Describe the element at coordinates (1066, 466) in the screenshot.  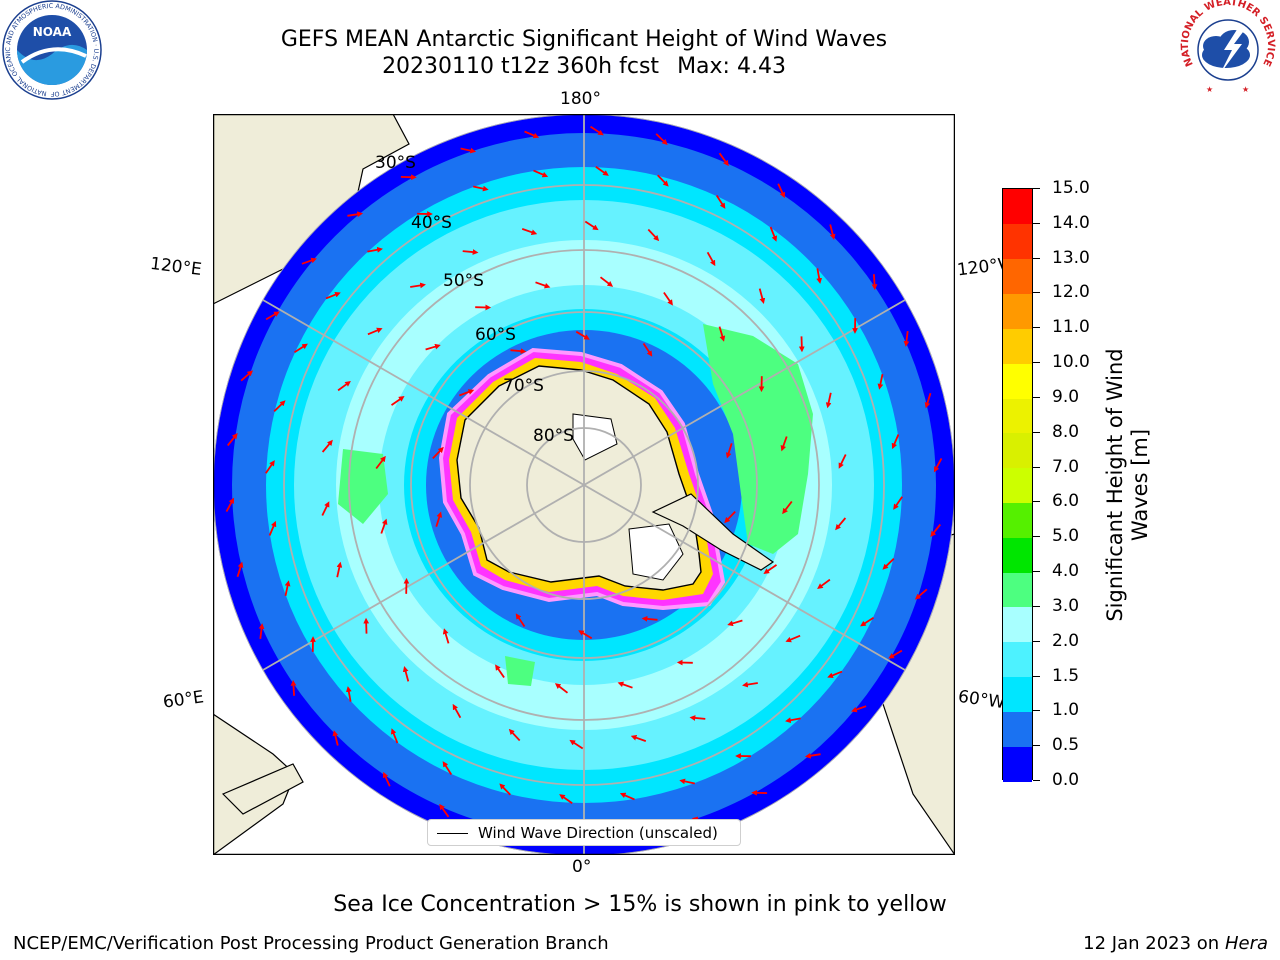
I see `colorbar-tick-label: 7.0` at that location.